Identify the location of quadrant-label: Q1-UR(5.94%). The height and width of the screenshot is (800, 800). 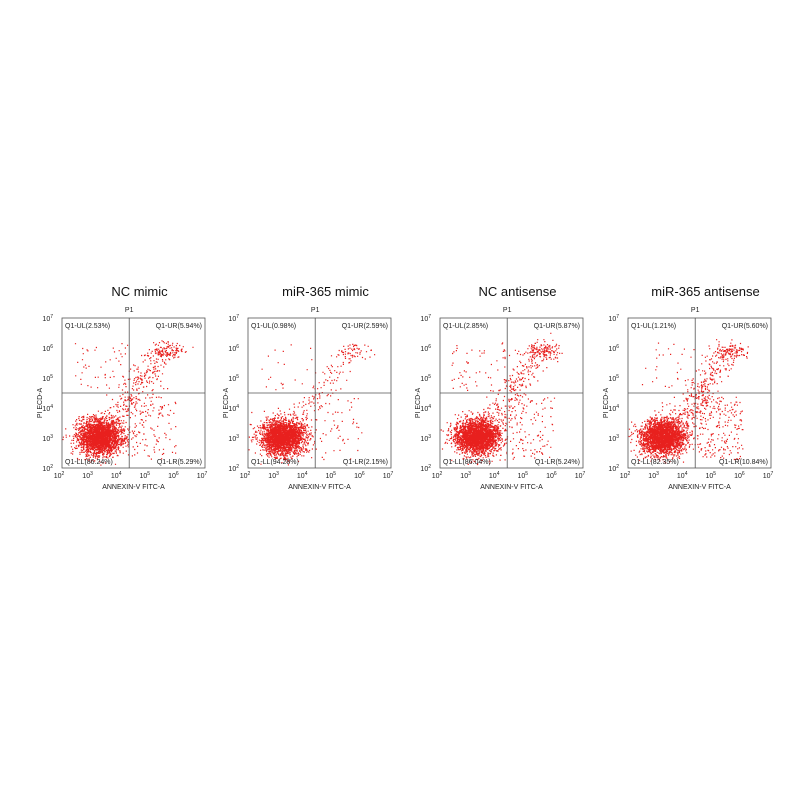
(179, 326).